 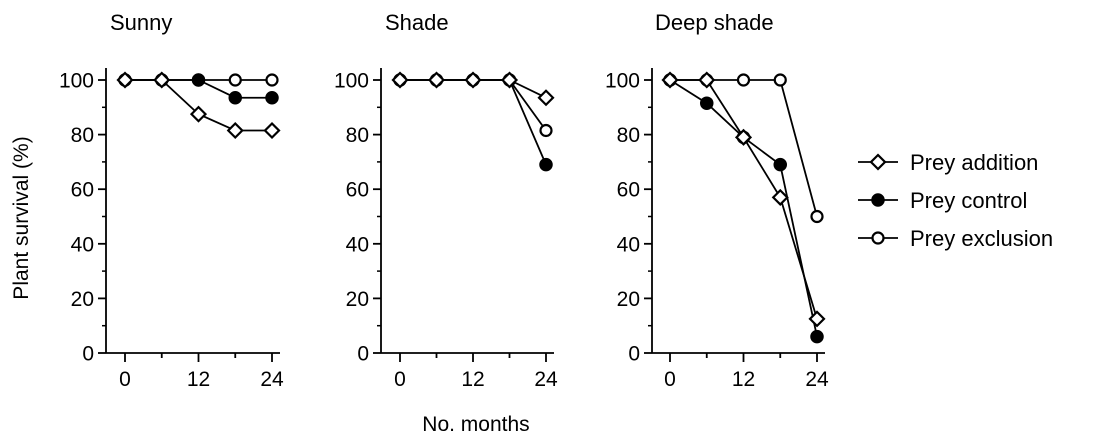 I want to click on legend-marker-prey-exclusion, so click(x=878, y=238).